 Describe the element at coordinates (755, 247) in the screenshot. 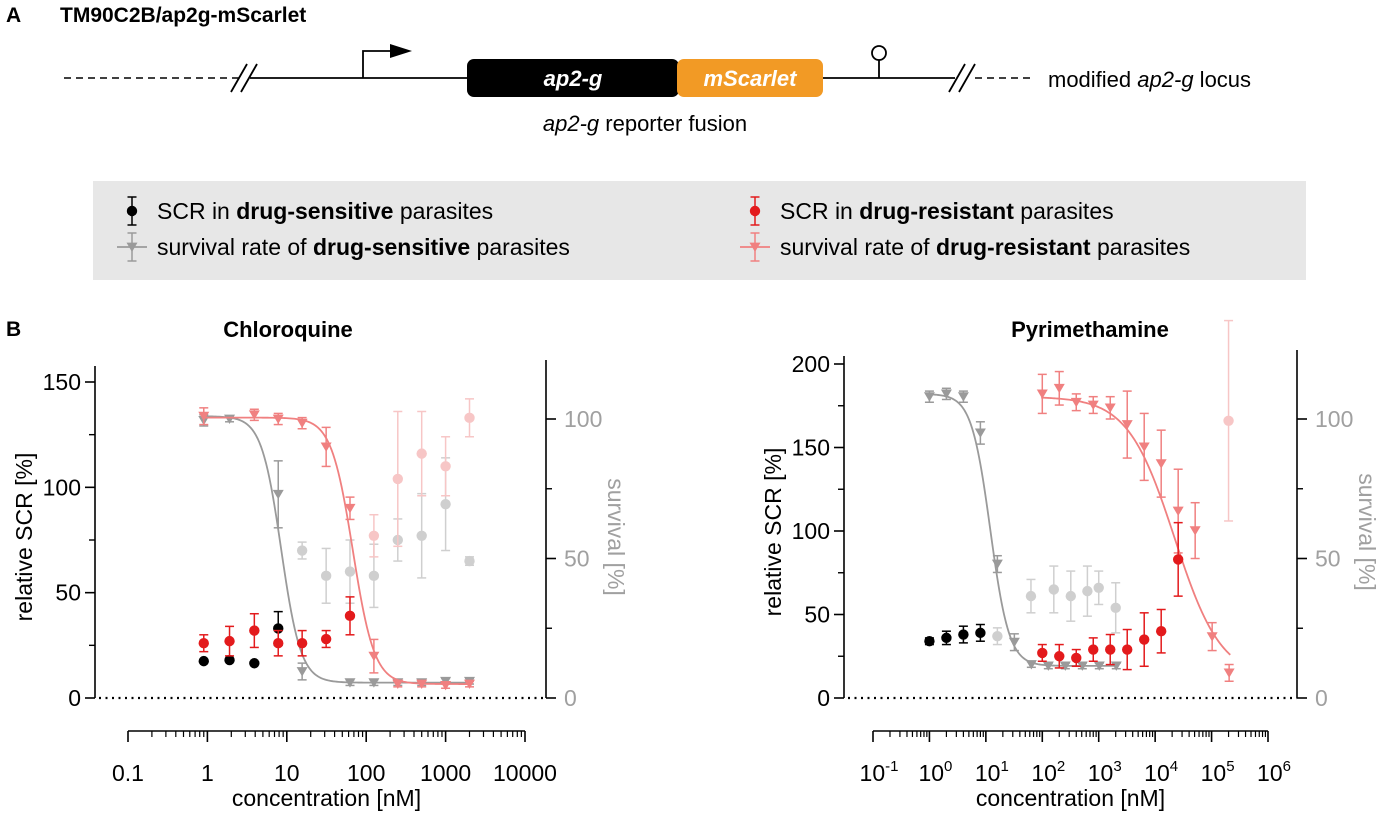

I see `legend-triangle-icon` at that location.